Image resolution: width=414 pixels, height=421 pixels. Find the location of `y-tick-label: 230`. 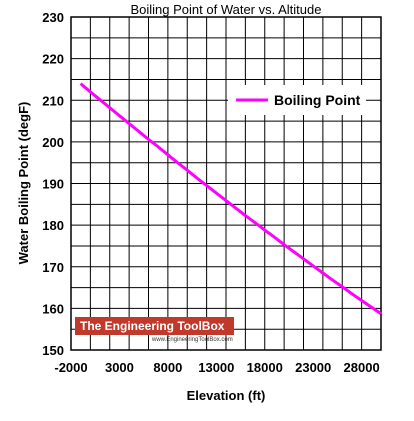

y-tick-label: 230 is located at coordinates (53, 17).